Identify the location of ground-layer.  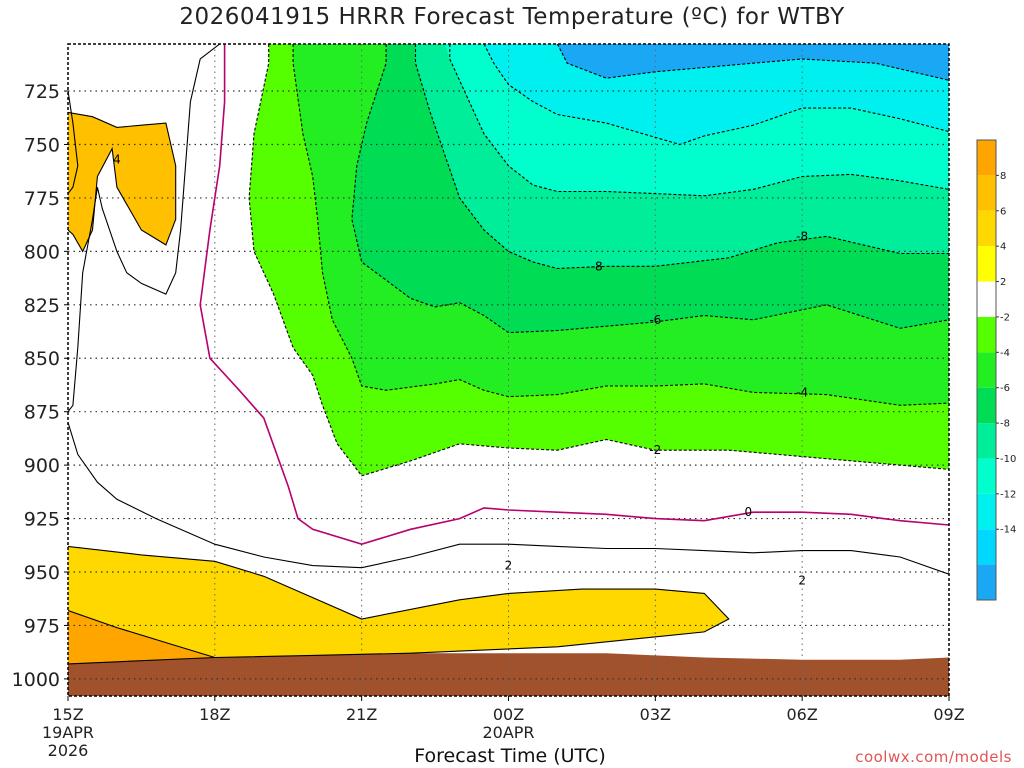
(508, 674).